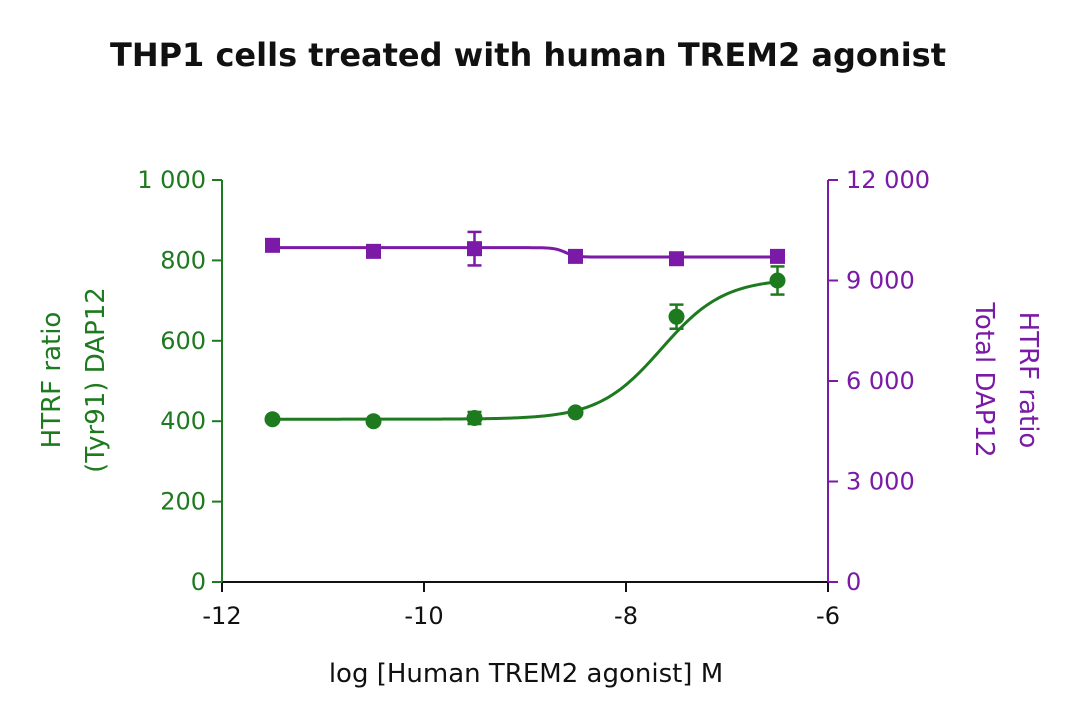 This screenshot has height=722, width=1080. What do you see at coordinates (880, 281) in the screenshot?
I see `y-right-tick-label: 9 000` at bounding box center [880, 281].